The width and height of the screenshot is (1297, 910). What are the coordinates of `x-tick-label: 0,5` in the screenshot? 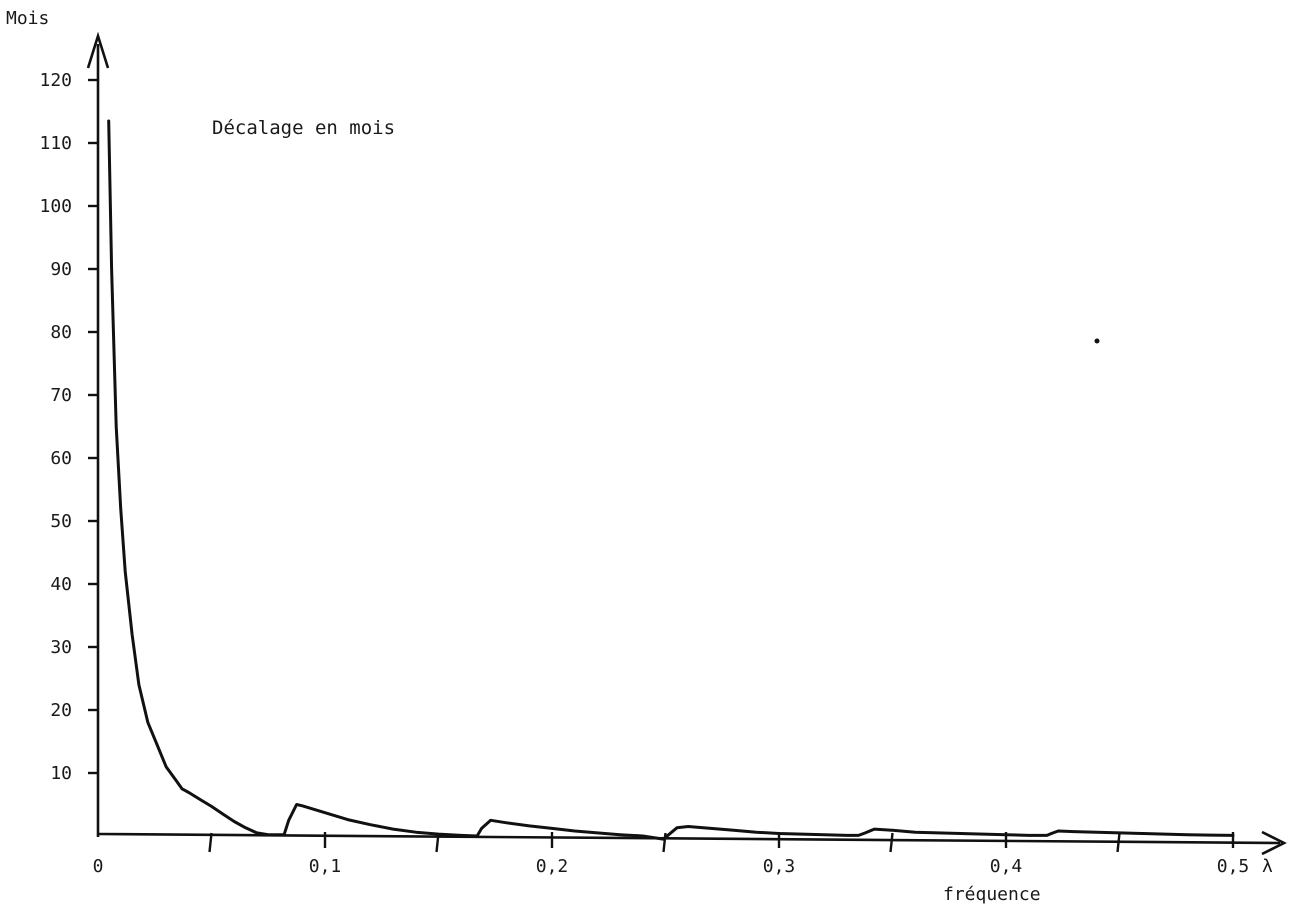 It's located at (1233, 866).